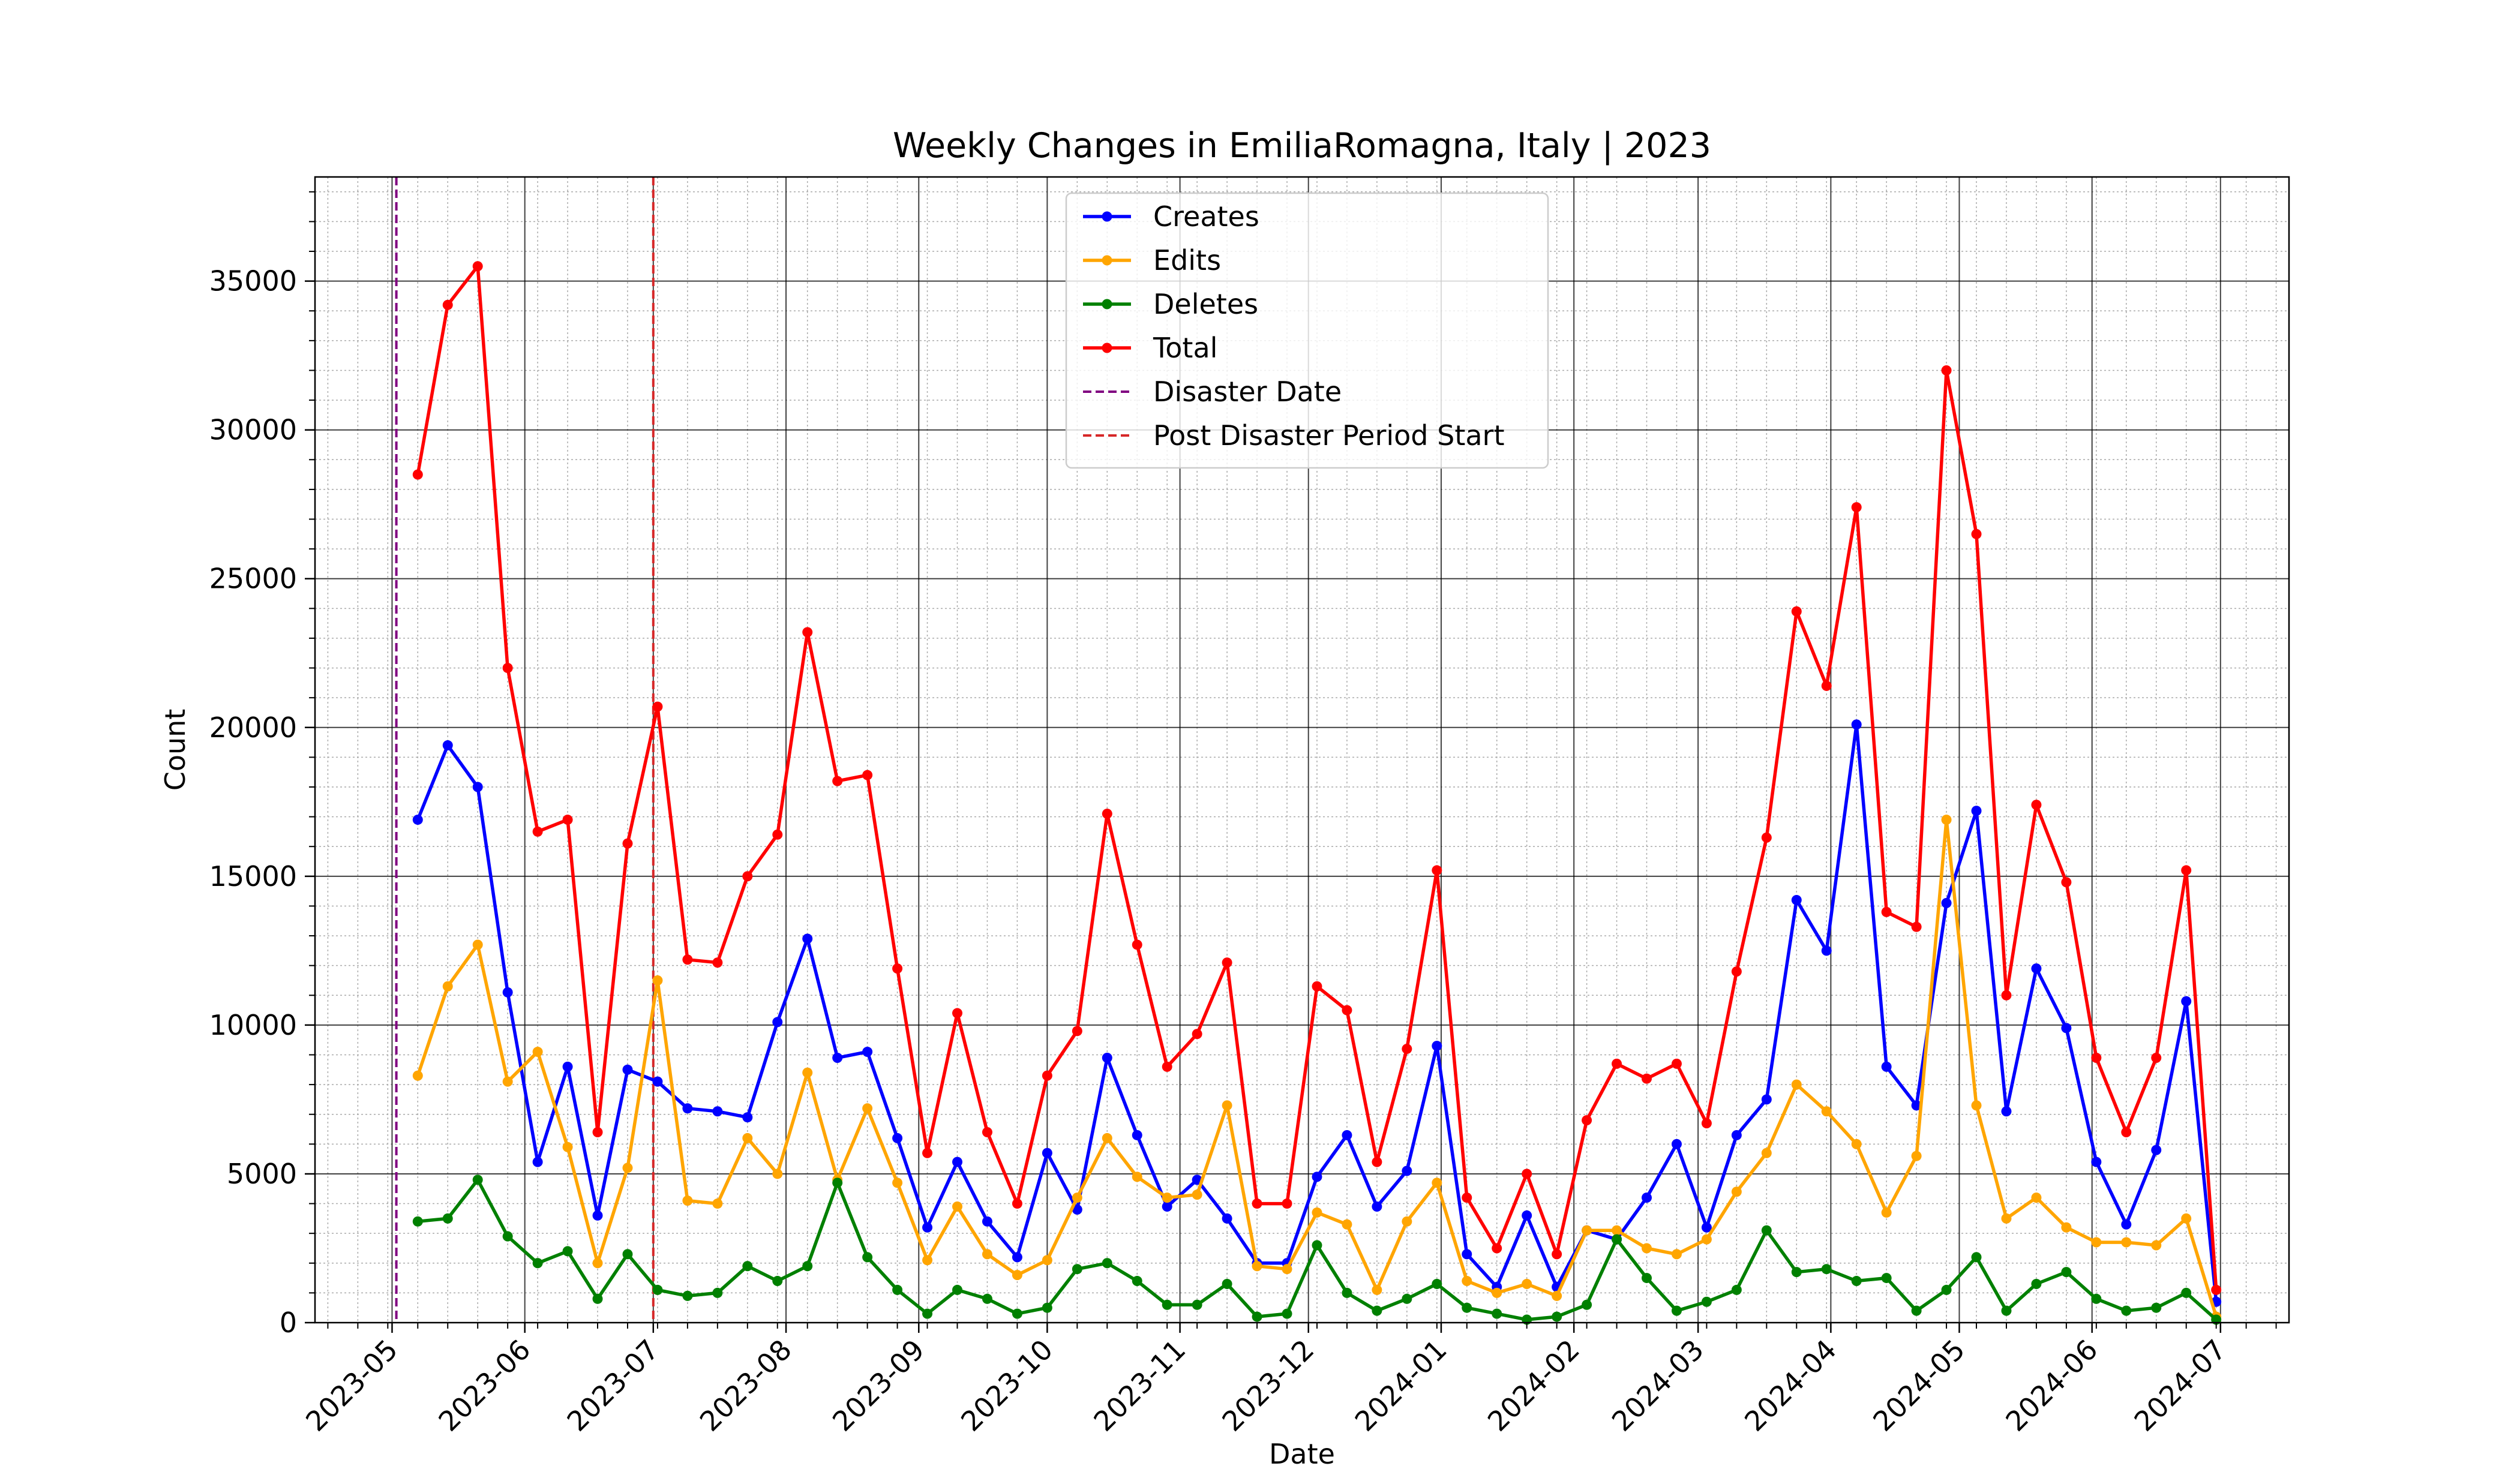 Image resolution: width=2520 pixels, height=1472 pixels. I want to click on y-tick-label: 30000, so click(253, 430).